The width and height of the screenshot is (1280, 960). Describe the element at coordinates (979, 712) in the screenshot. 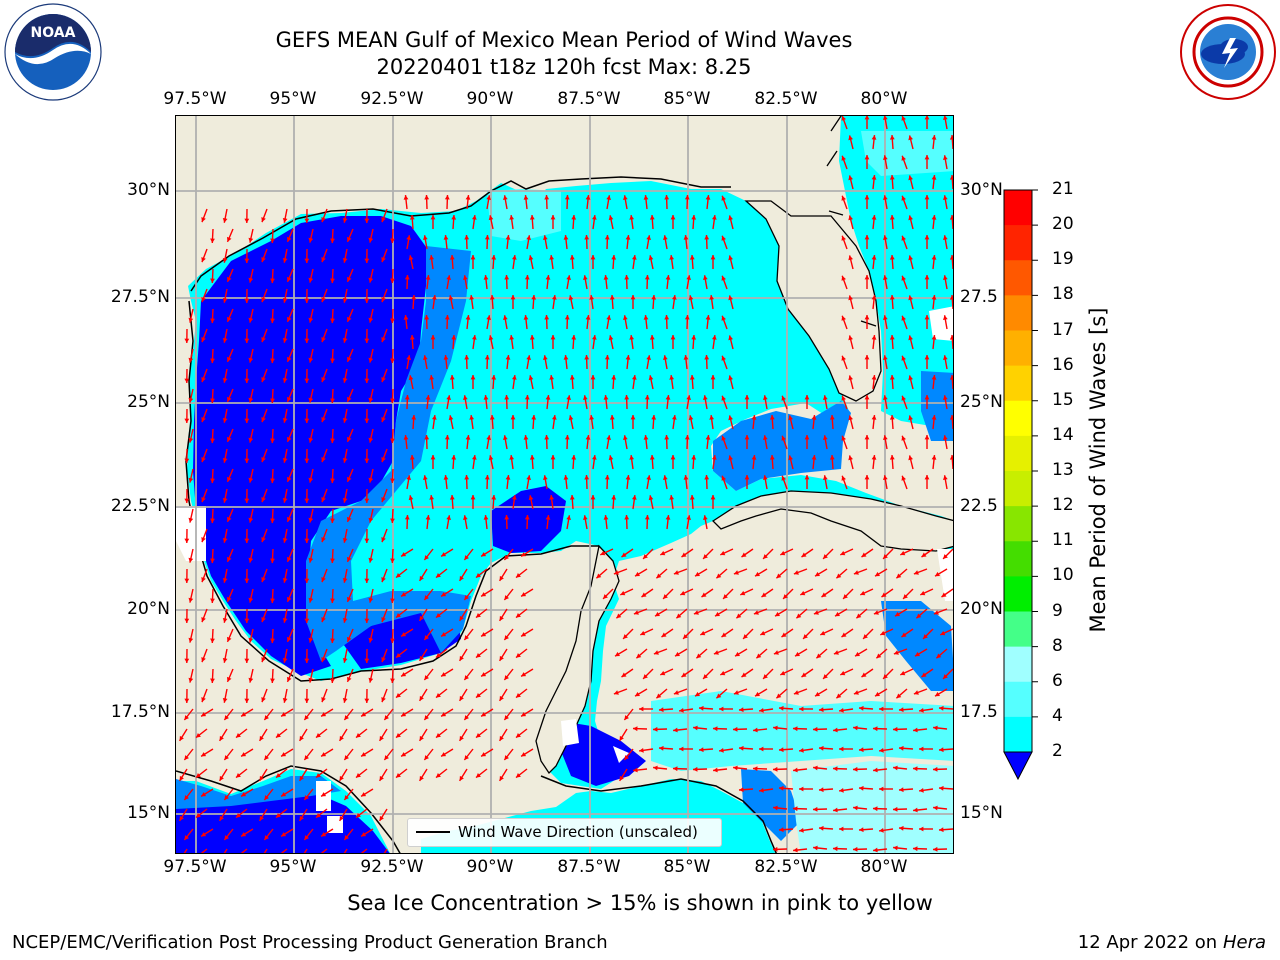

I see `lat-label-right: 17.5` at that location.